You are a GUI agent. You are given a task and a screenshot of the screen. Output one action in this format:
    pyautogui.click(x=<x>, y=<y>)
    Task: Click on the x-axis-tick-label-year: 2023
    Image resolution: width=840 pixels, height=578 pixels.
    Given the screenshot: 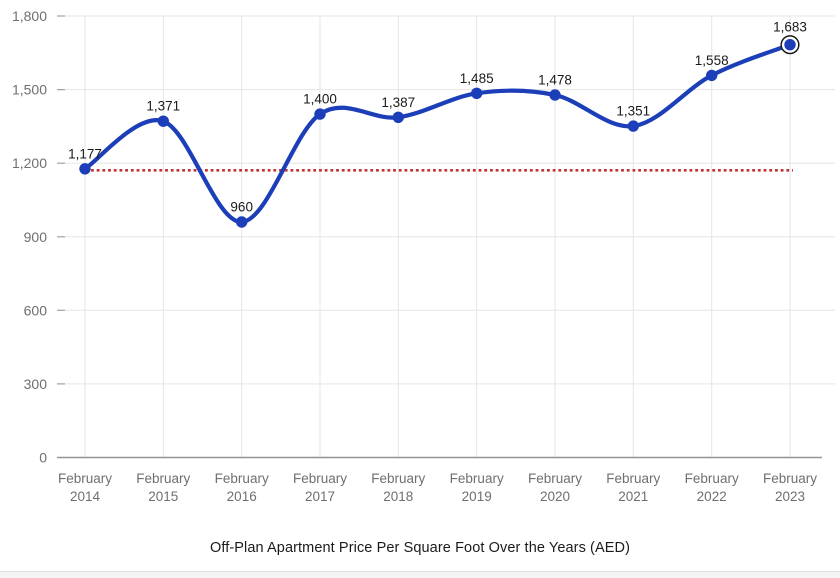 What is the action you would take?
    pyautogui.click(x=790, y=496)
    